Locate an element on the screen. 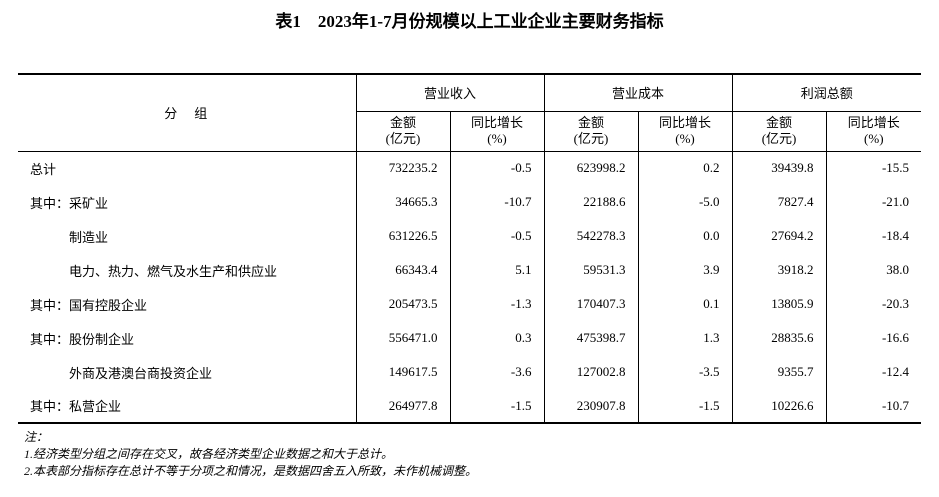  group-label-cell: 外商及港澳台商投资企业 is located at coordinates (187, 372).